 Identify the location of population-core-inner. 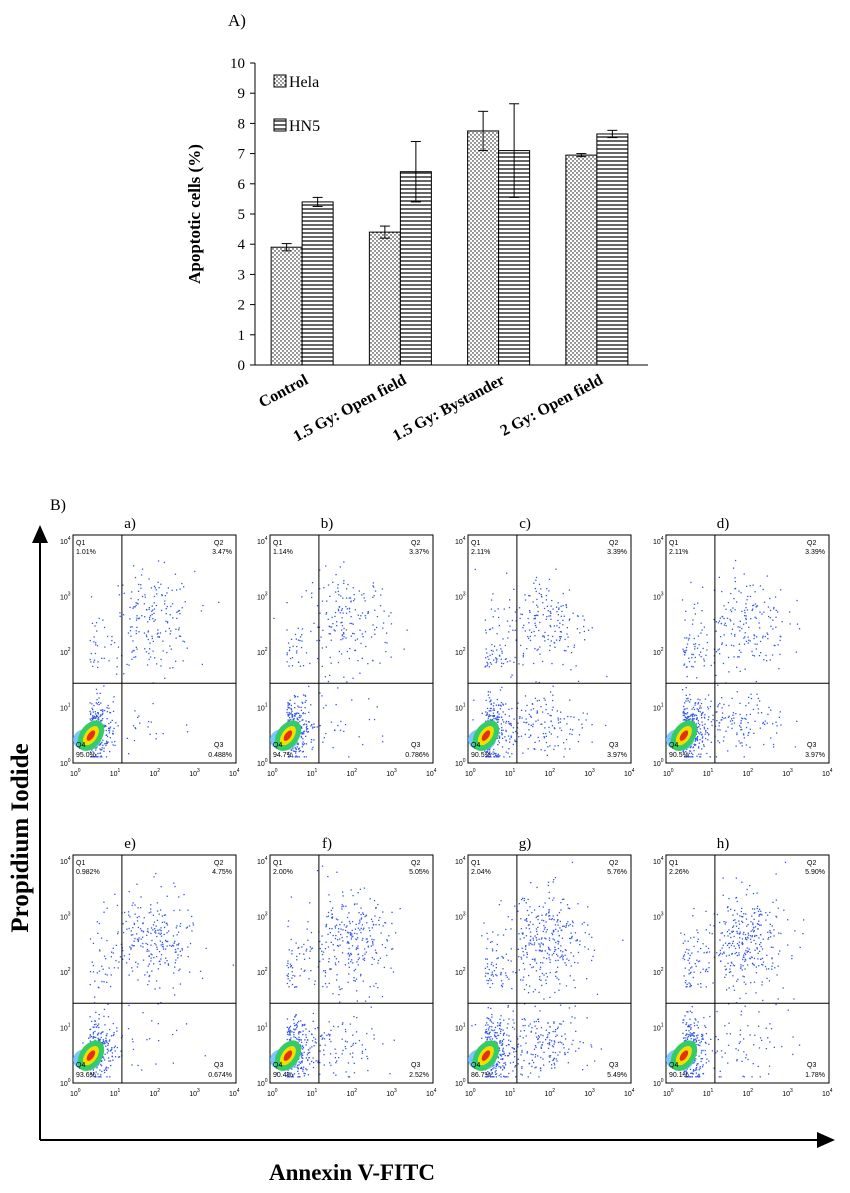
(486, 1055).